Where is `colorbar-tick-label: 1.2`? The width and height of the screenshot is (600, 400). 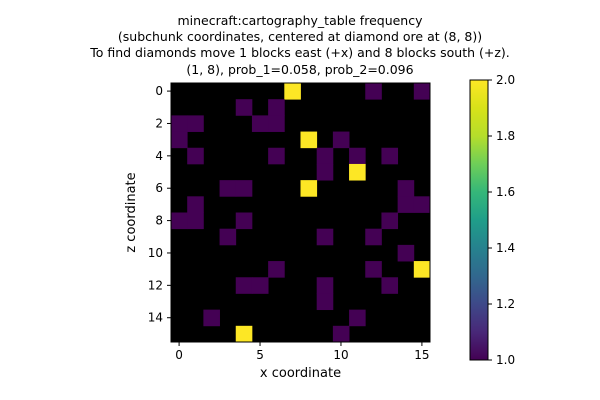
colorbar-tick-label: 1.2 is located at coordinates (505, 304).